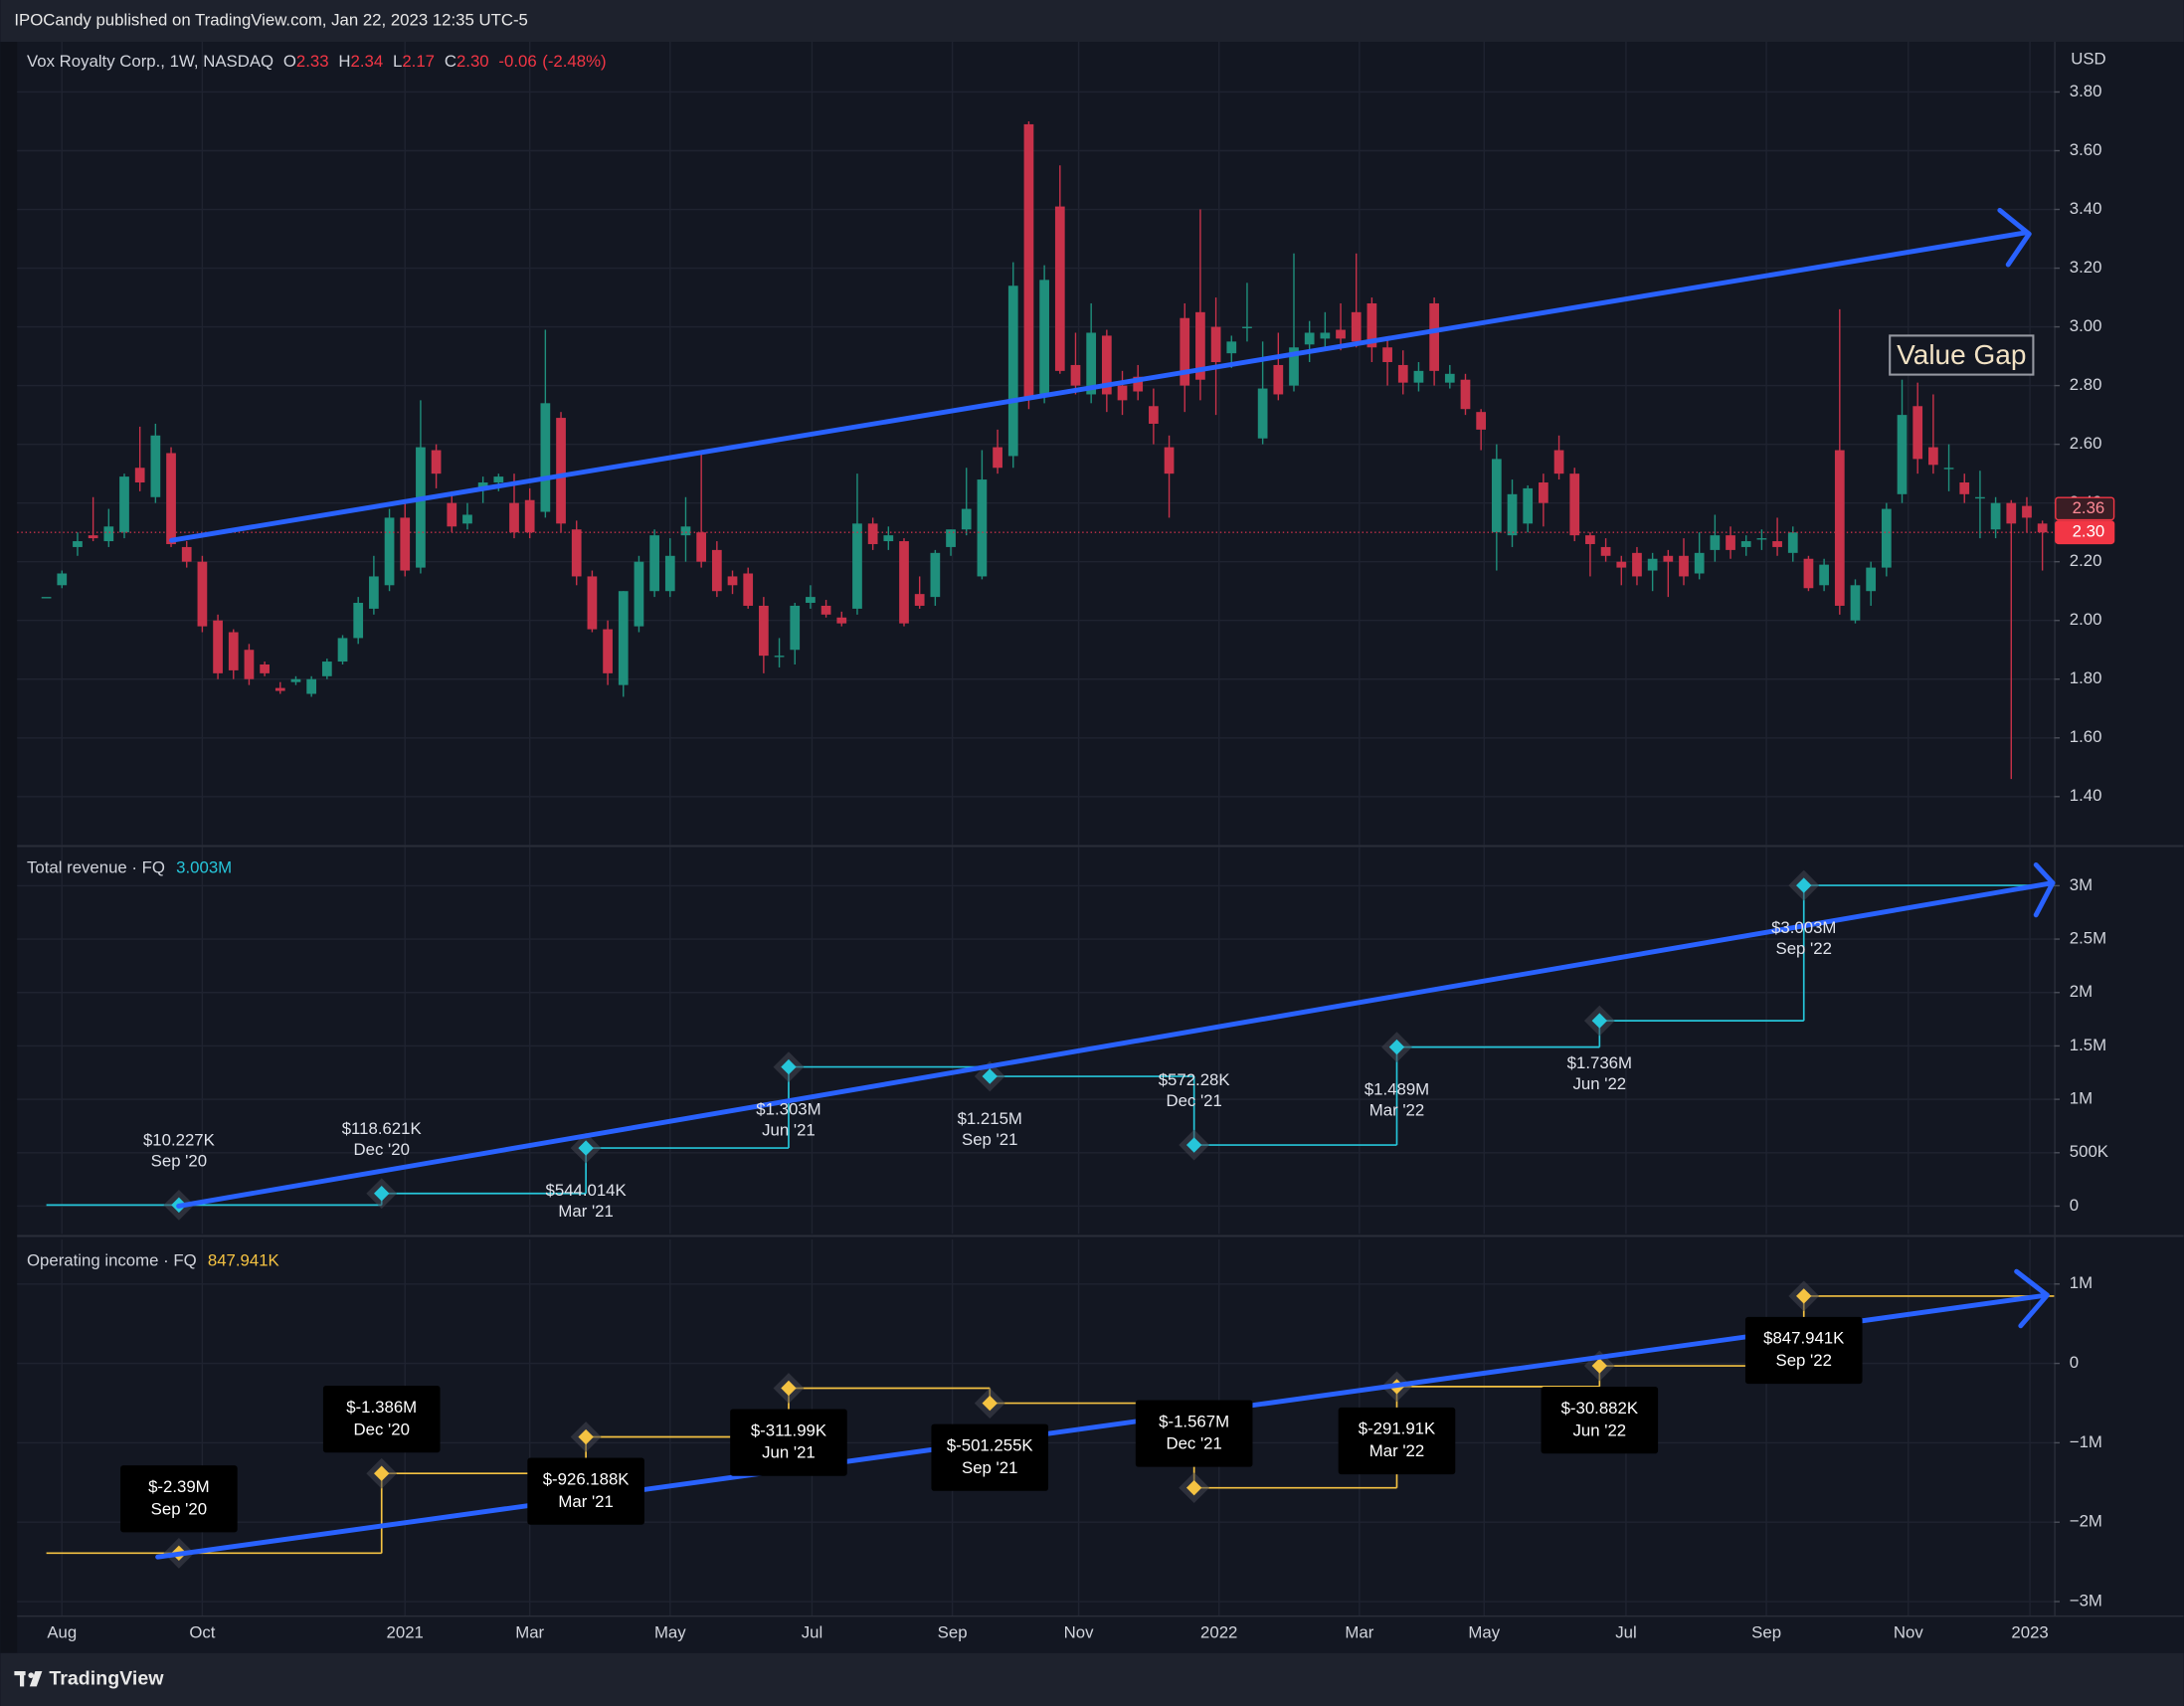  What do you see at coordinates (2086, 736) in the screenshot?
I see `y-tick-label: 1.60` at bounding box center [2086, 736].